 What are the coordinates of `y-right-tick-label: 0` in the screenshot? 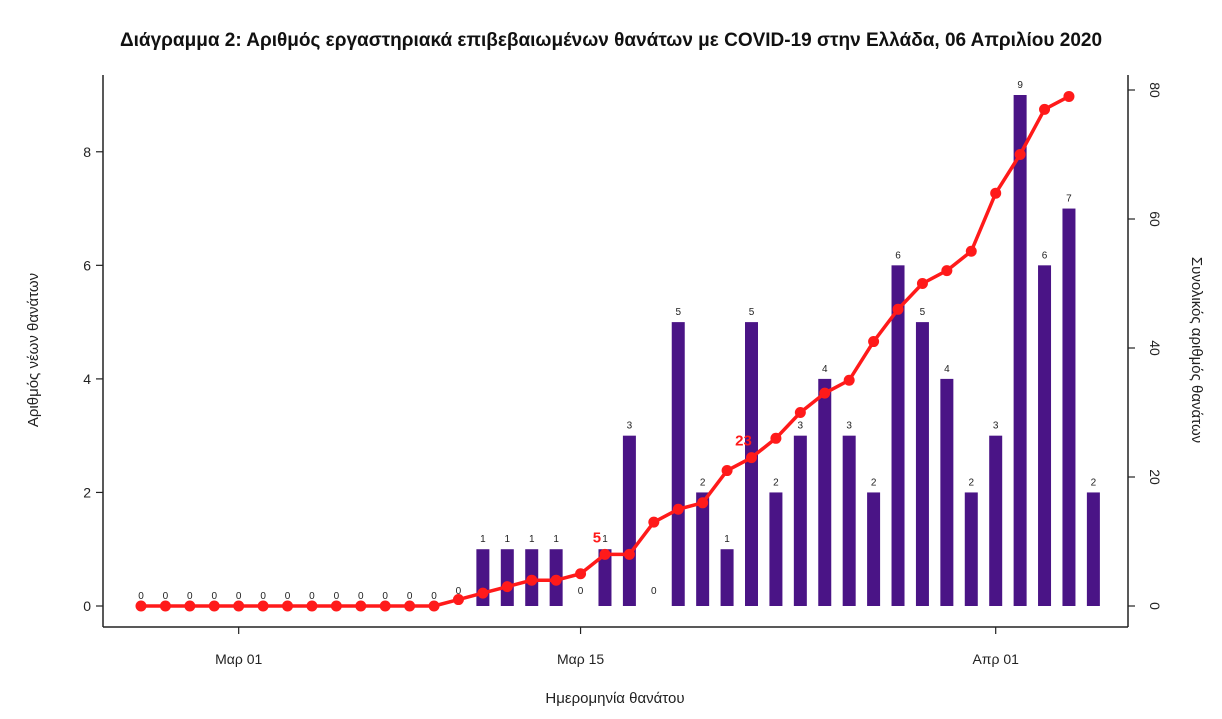 It's located at (1155, 606).